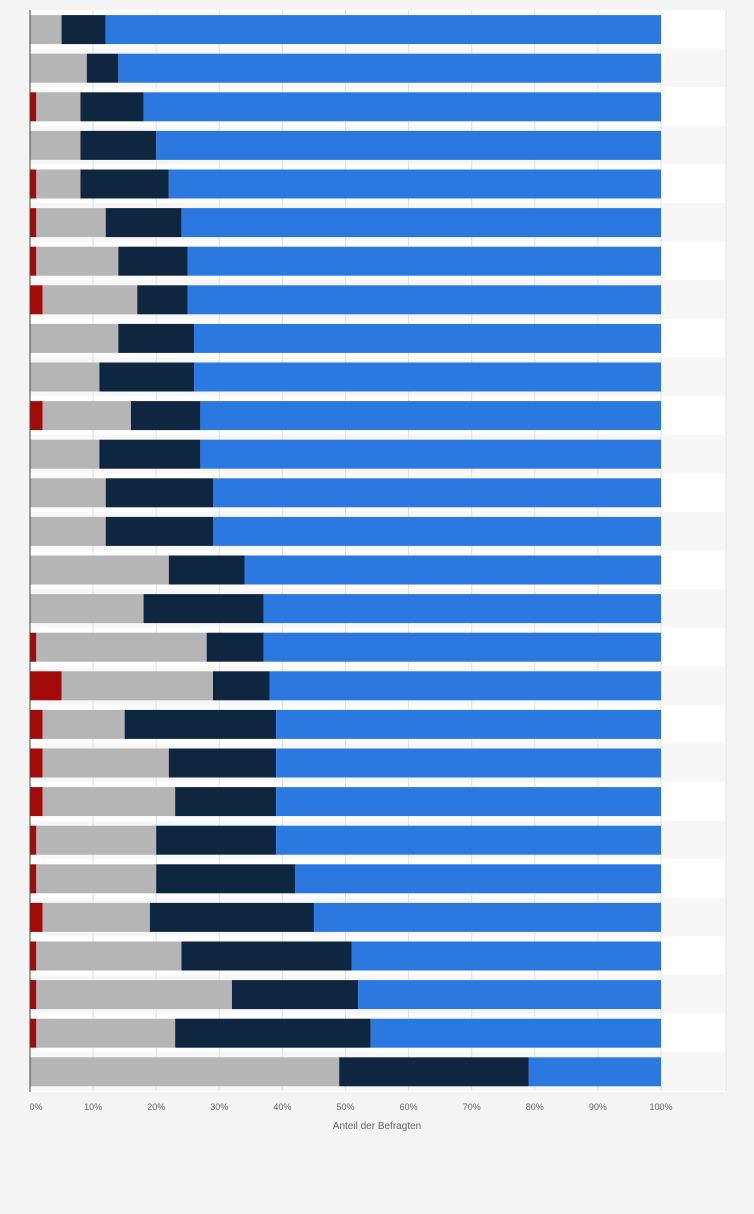 Image resolution: width=754 pixels, height=1214 pixels. I want to click on x-tick-label: 70%, so click(472, 1107).